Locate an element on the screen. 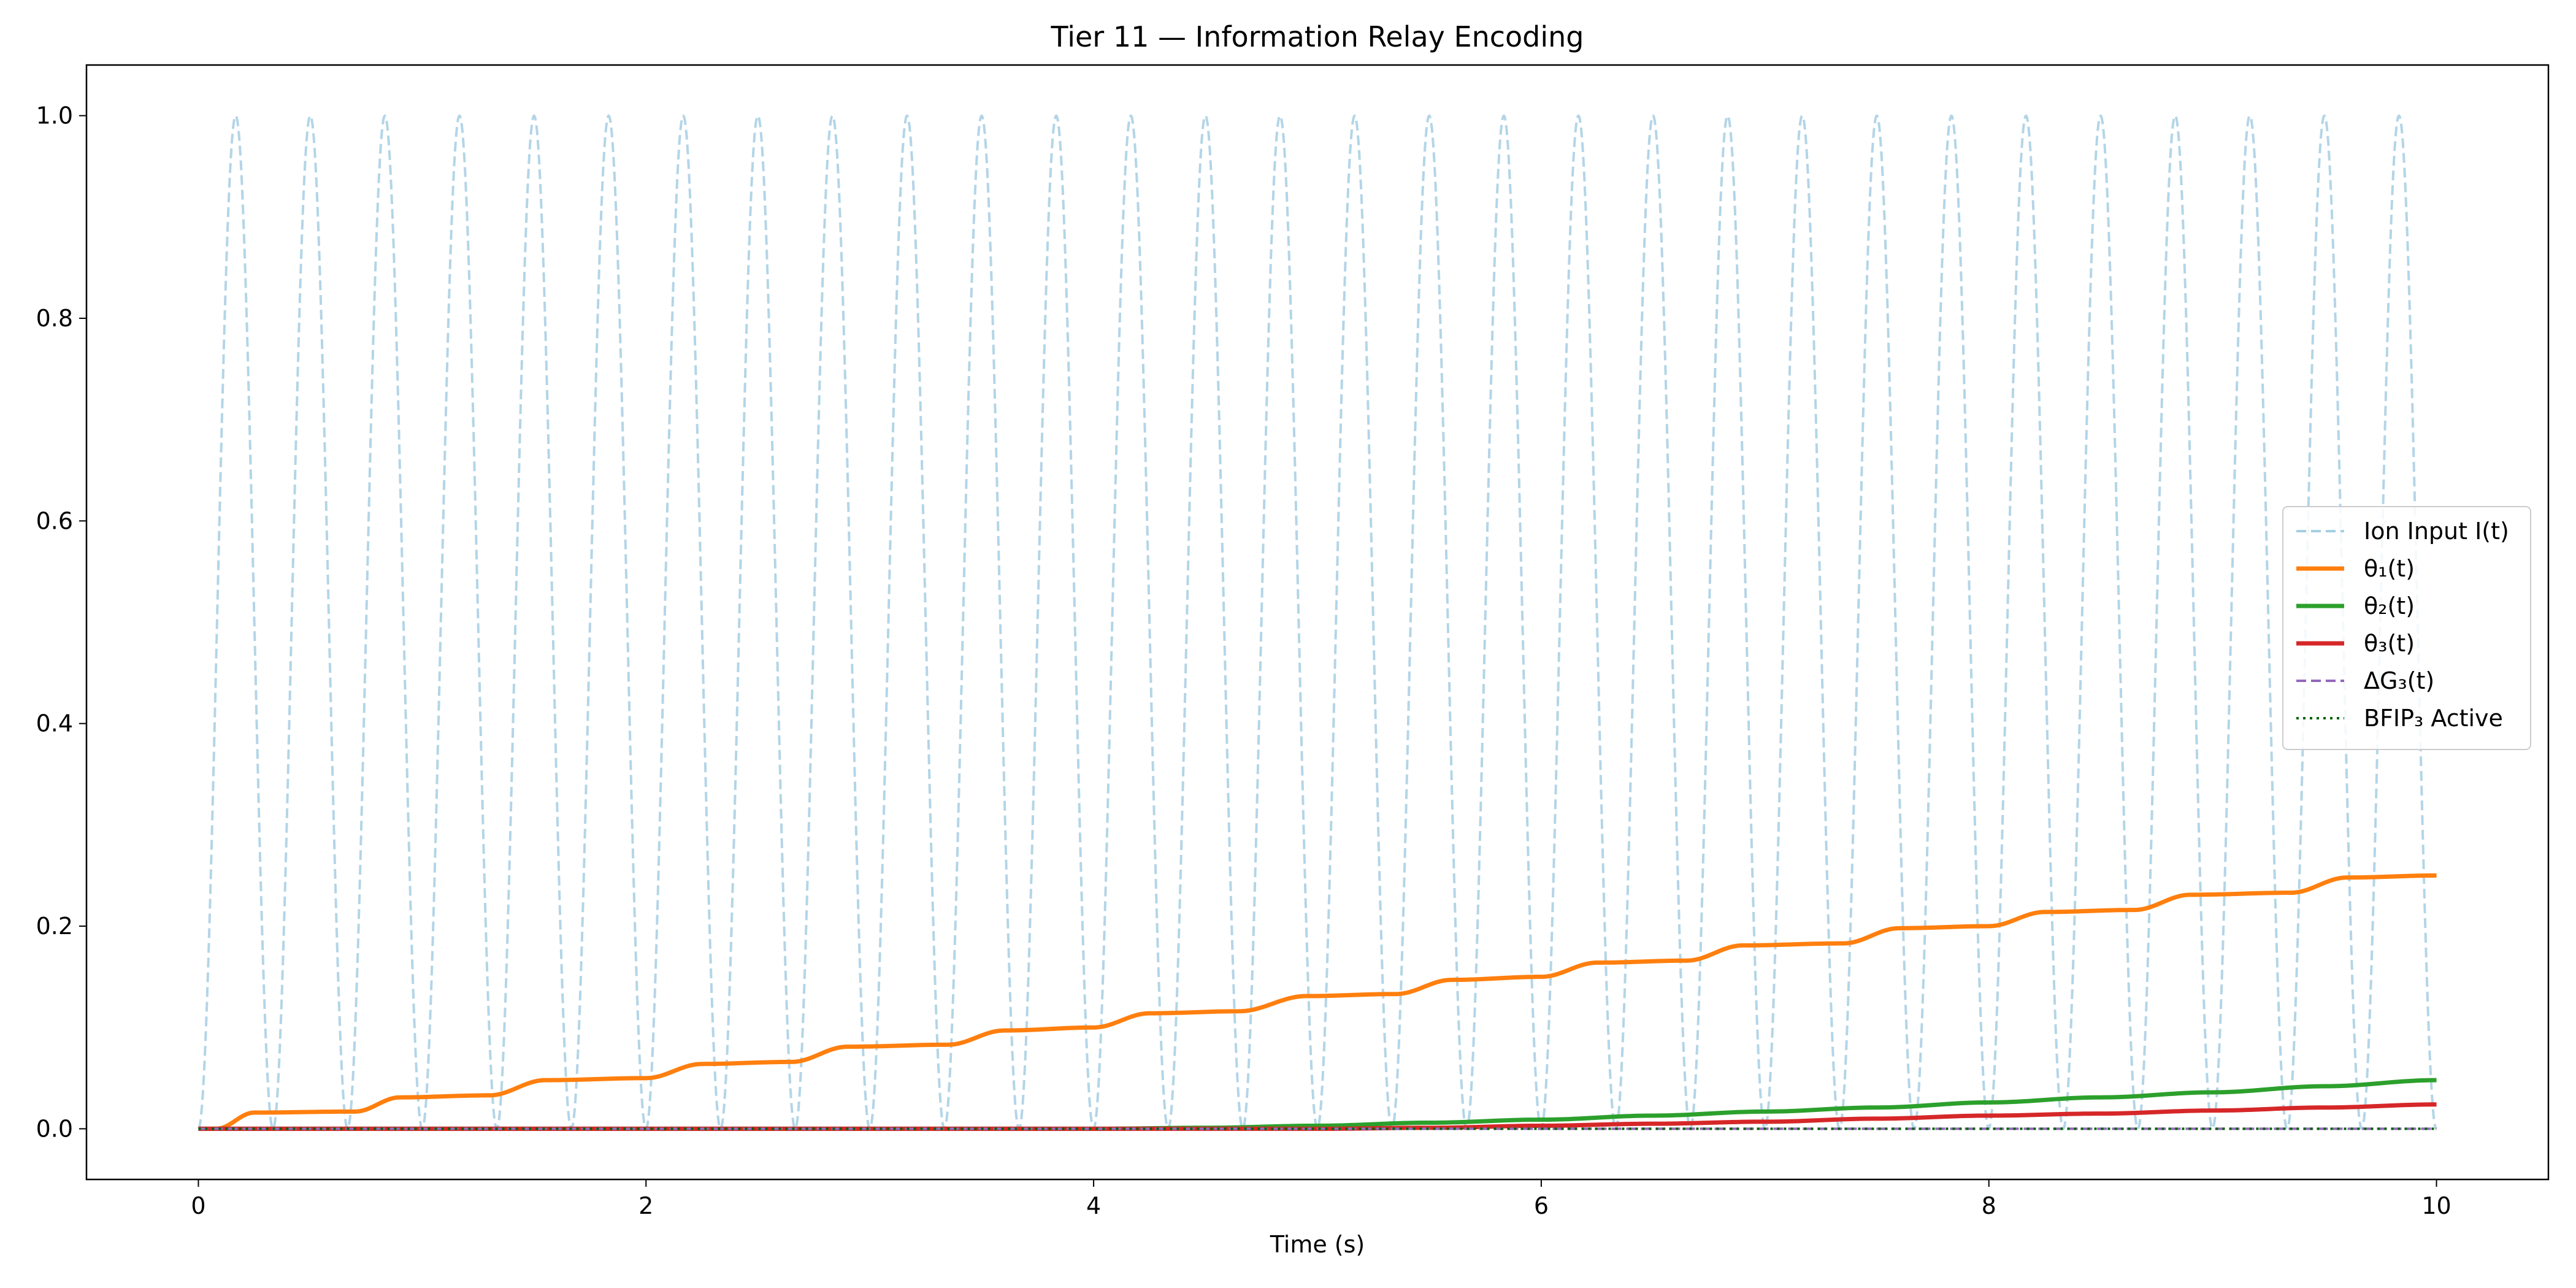  legend-box is located at coordinates (2406, 628).